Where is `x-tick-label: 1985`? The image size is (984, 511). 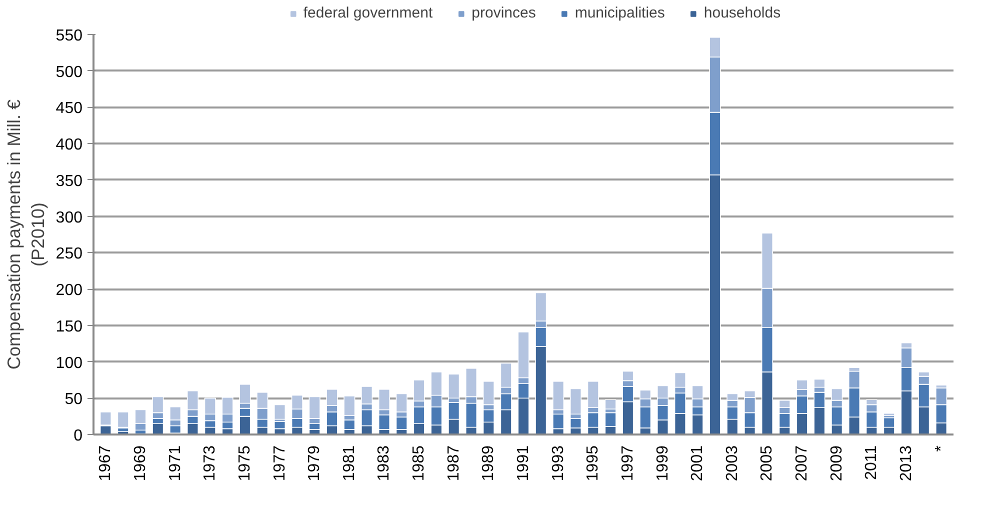
x-tick-label: 1985 is located at coordinates (419, 463).